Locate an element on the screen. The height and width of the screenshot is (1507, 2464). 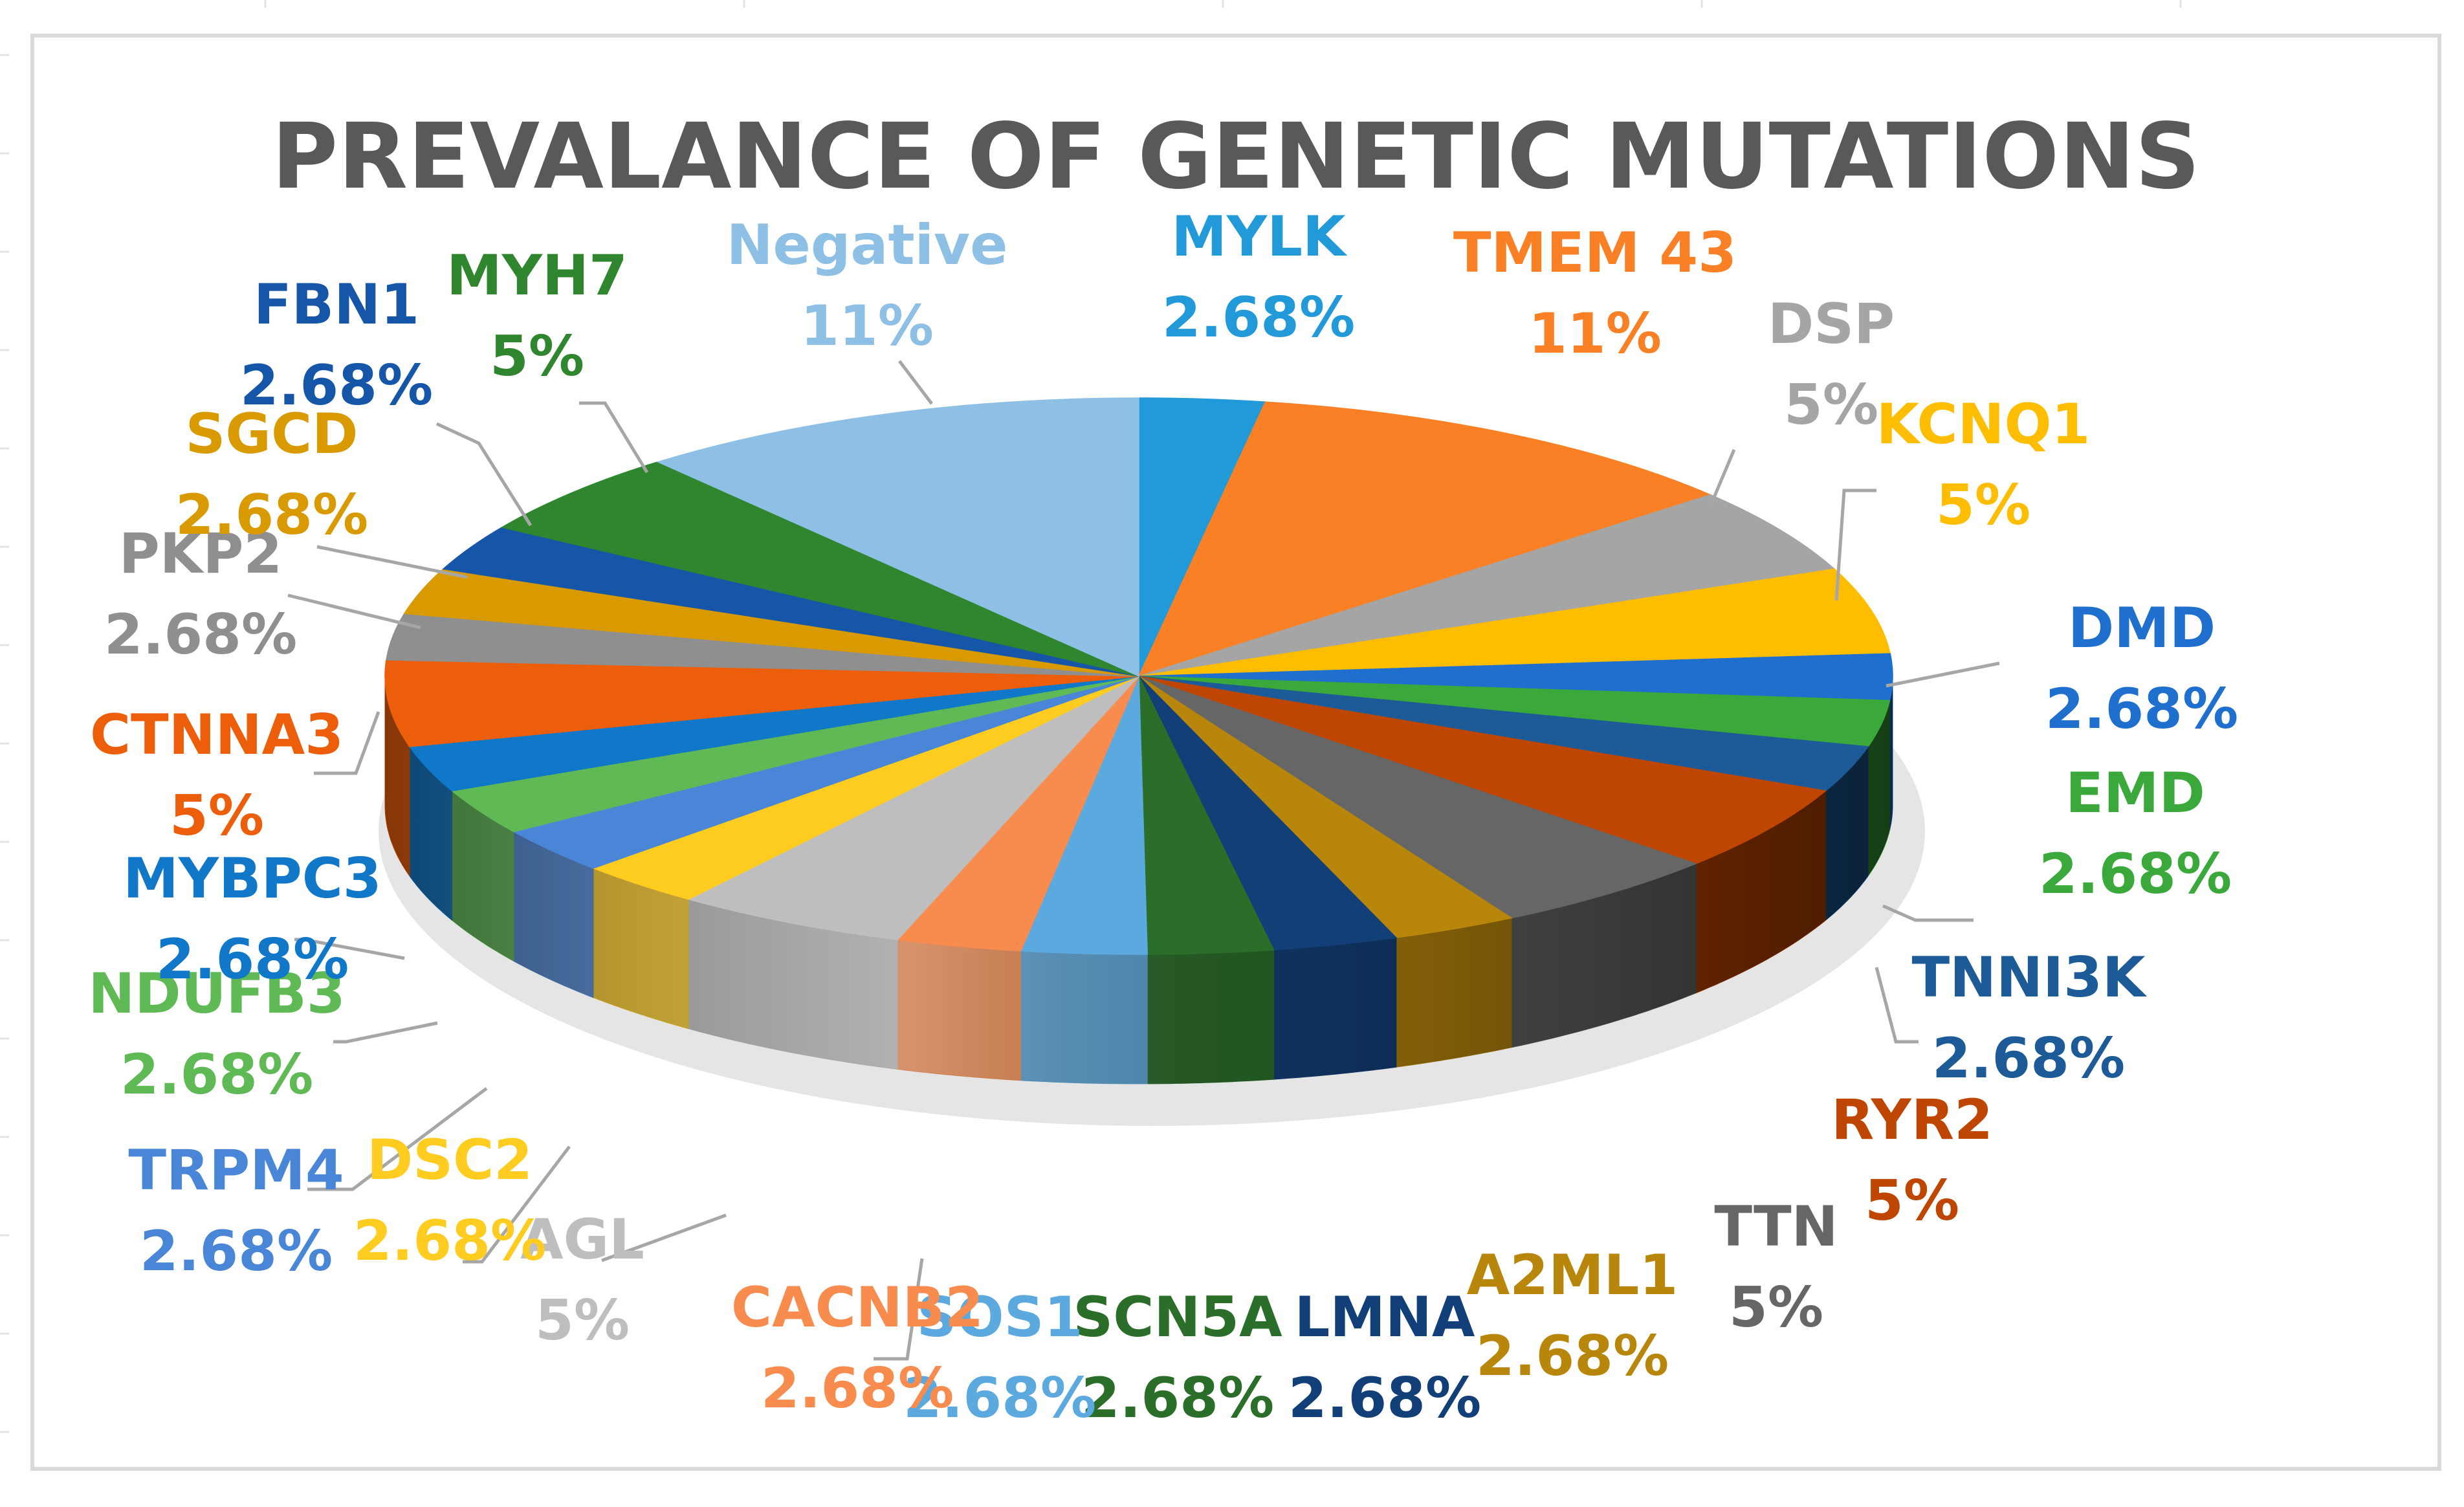
label-value-sos1: 2.68% is located at coordinates (1000, 1399).